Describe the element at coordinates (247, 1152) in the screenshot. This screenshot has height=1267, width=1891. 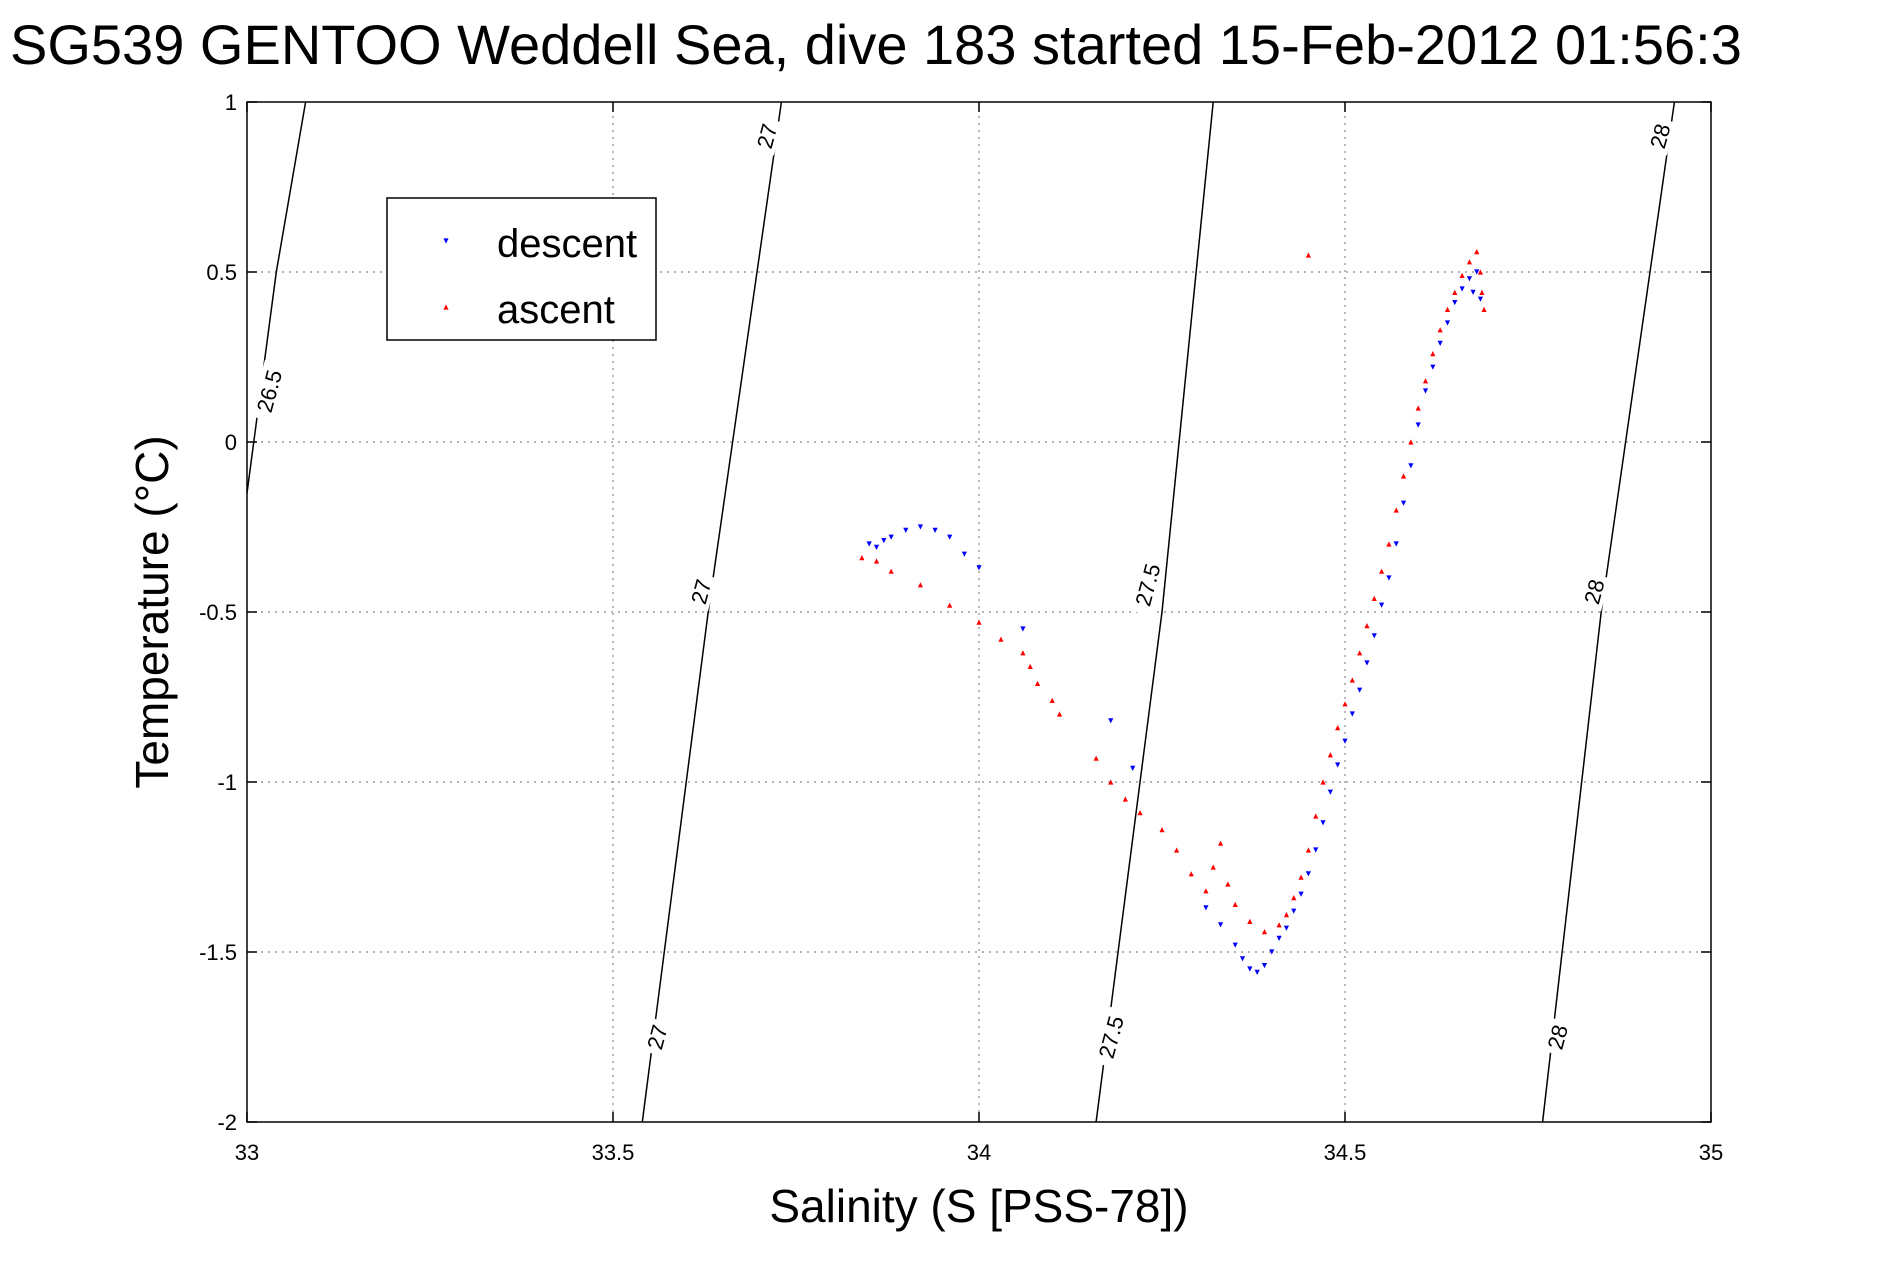
I see `x-tick-label: 33` at that location.